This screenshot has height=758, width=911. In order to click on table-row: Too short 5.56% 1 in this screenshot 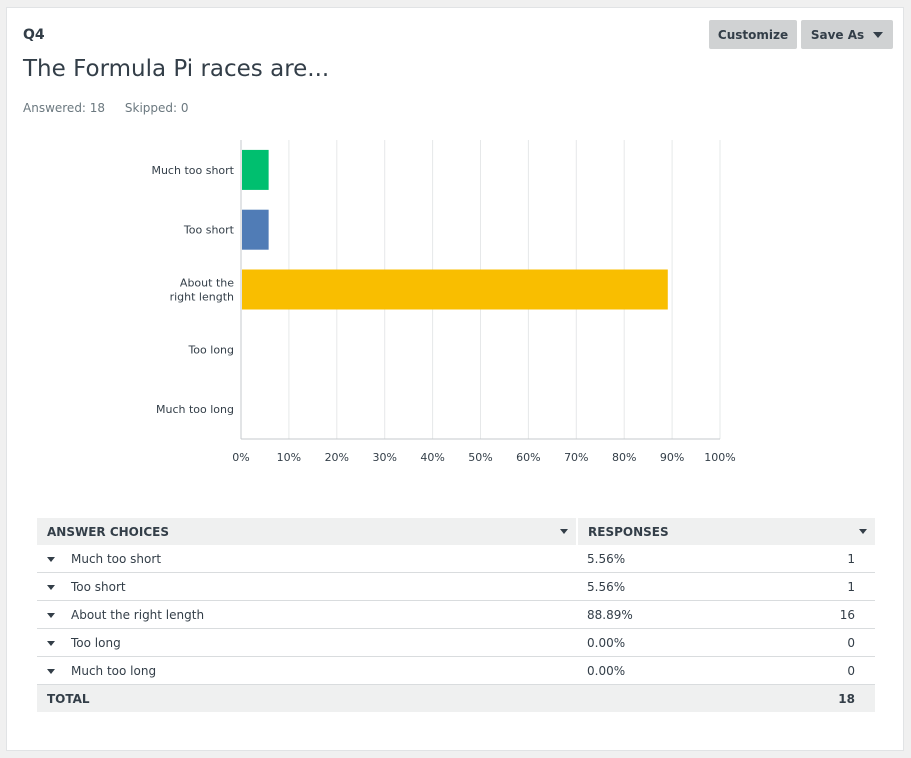, I will do `click(456, 586)`.